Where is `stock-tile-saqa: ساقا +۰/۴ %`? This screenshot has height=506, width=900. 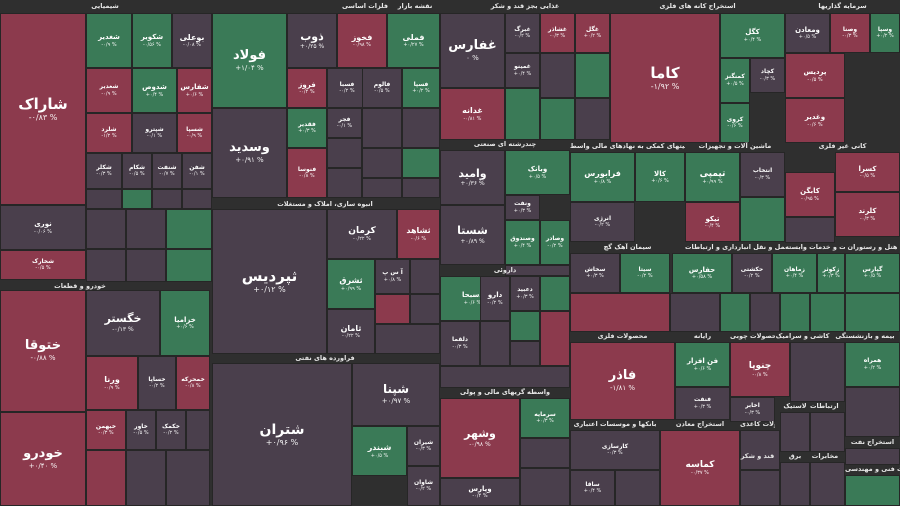
stock-tile-saqa: ساقا +۰/۴ % is located at coordinates (592, 488).